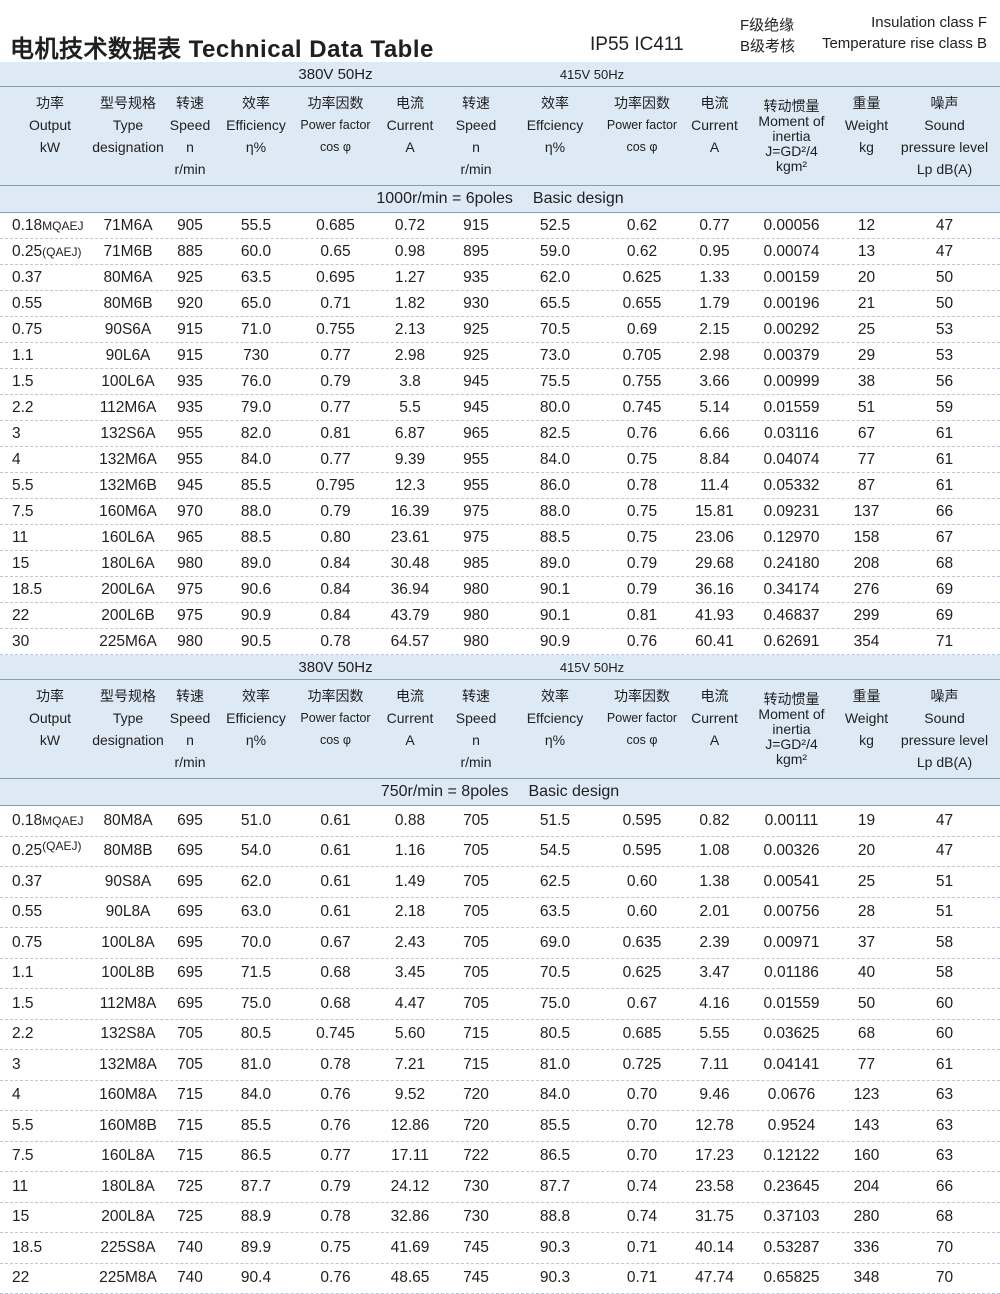 Image resolution: width=1000 pixels, height=1294 pixels. What do you see at coordinates (944, 641) in the screenshot?
I see `sound-cell: 71` at bounding box center [944, 641].